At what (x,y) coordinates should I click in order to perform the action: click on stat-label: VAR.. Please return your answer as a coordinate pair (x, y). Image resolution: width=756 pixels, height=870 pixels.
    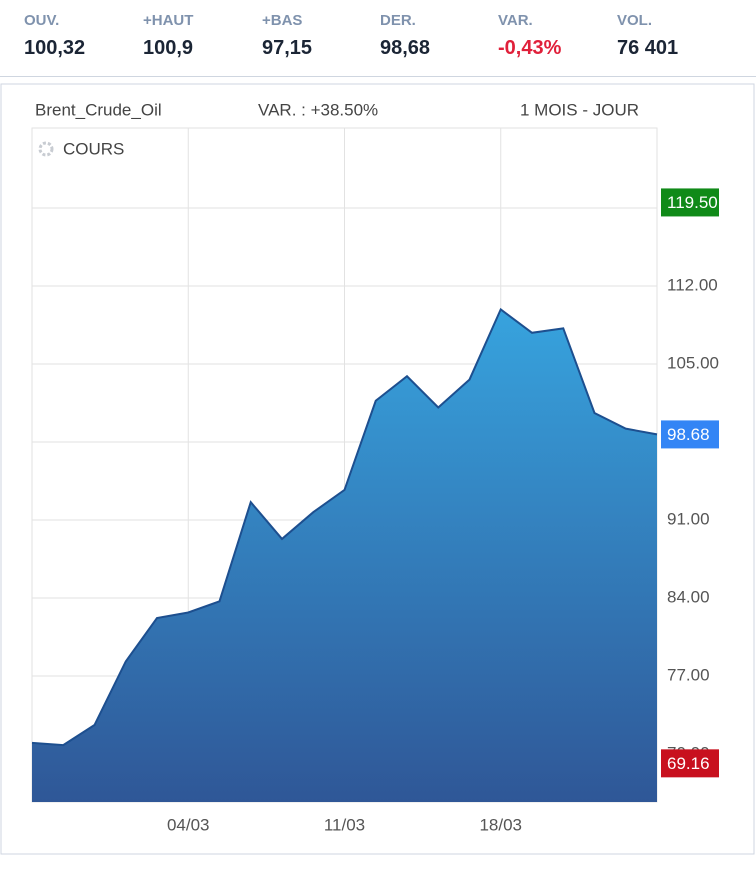
    Looking at the image, I should click on (515, 20).